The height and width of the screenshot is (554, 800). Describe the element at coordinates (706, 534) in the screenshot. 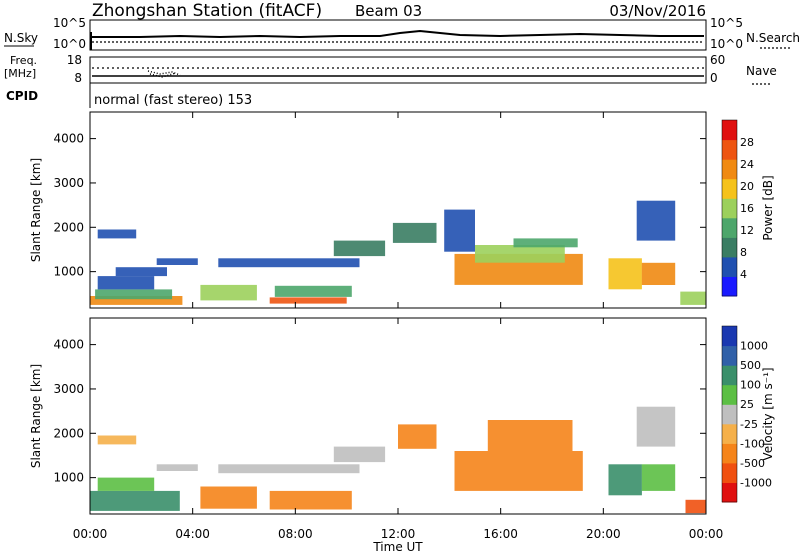

I see `xtick-label-6: 00:00` at that location.